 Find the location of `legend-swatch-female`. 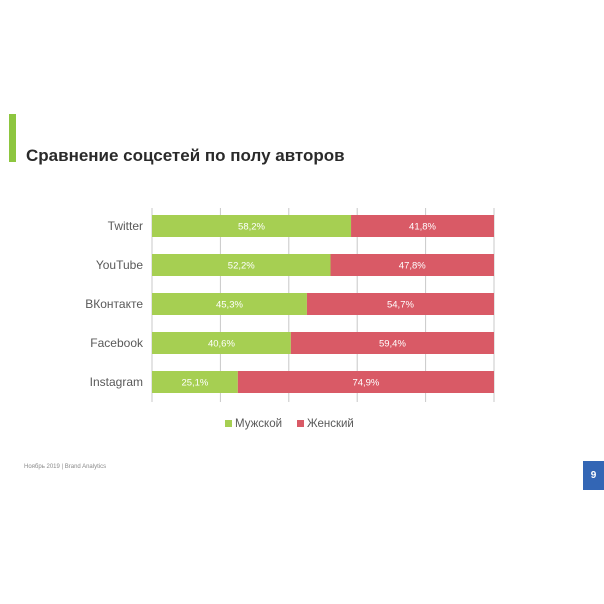

legend-swatch-female is located at coordinates (300, 423).